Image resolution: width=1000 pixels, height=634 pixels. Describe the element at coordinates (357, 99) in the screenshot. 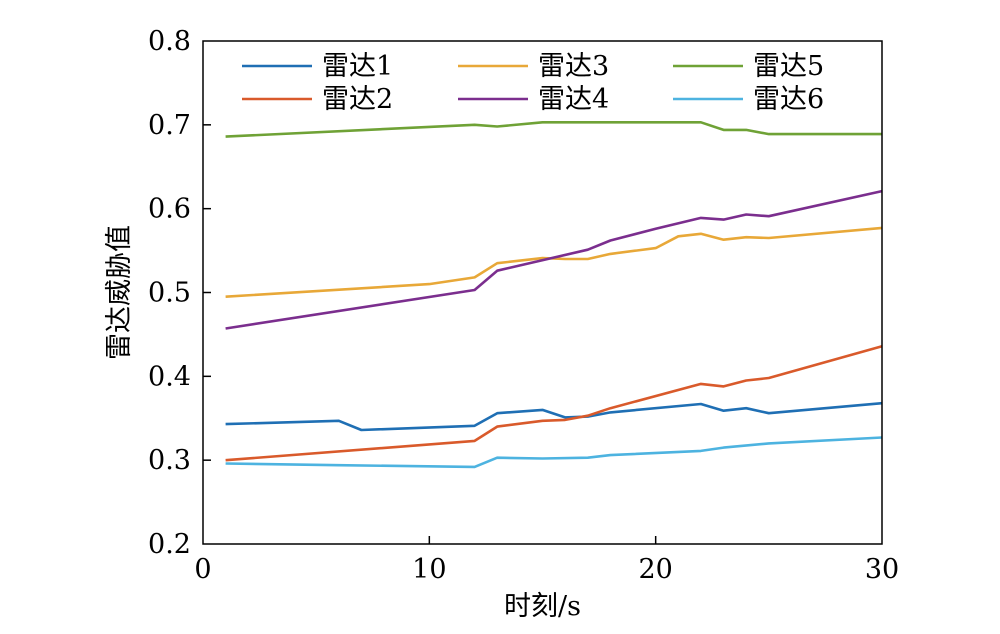

I see `legend-label-2: 雷达2` at that location.